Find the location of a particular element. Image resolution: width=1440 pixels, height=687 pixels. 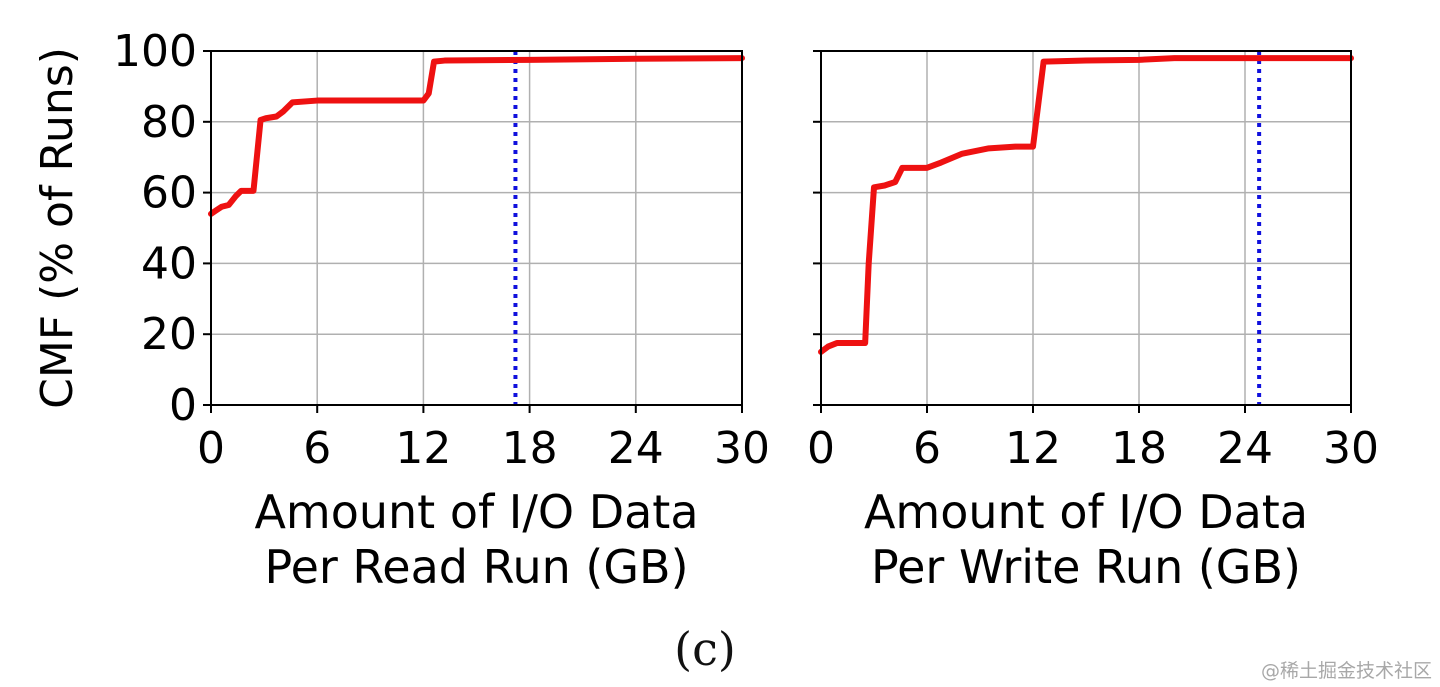

y-tick-label: 60 is located at coordinates (169, 193).